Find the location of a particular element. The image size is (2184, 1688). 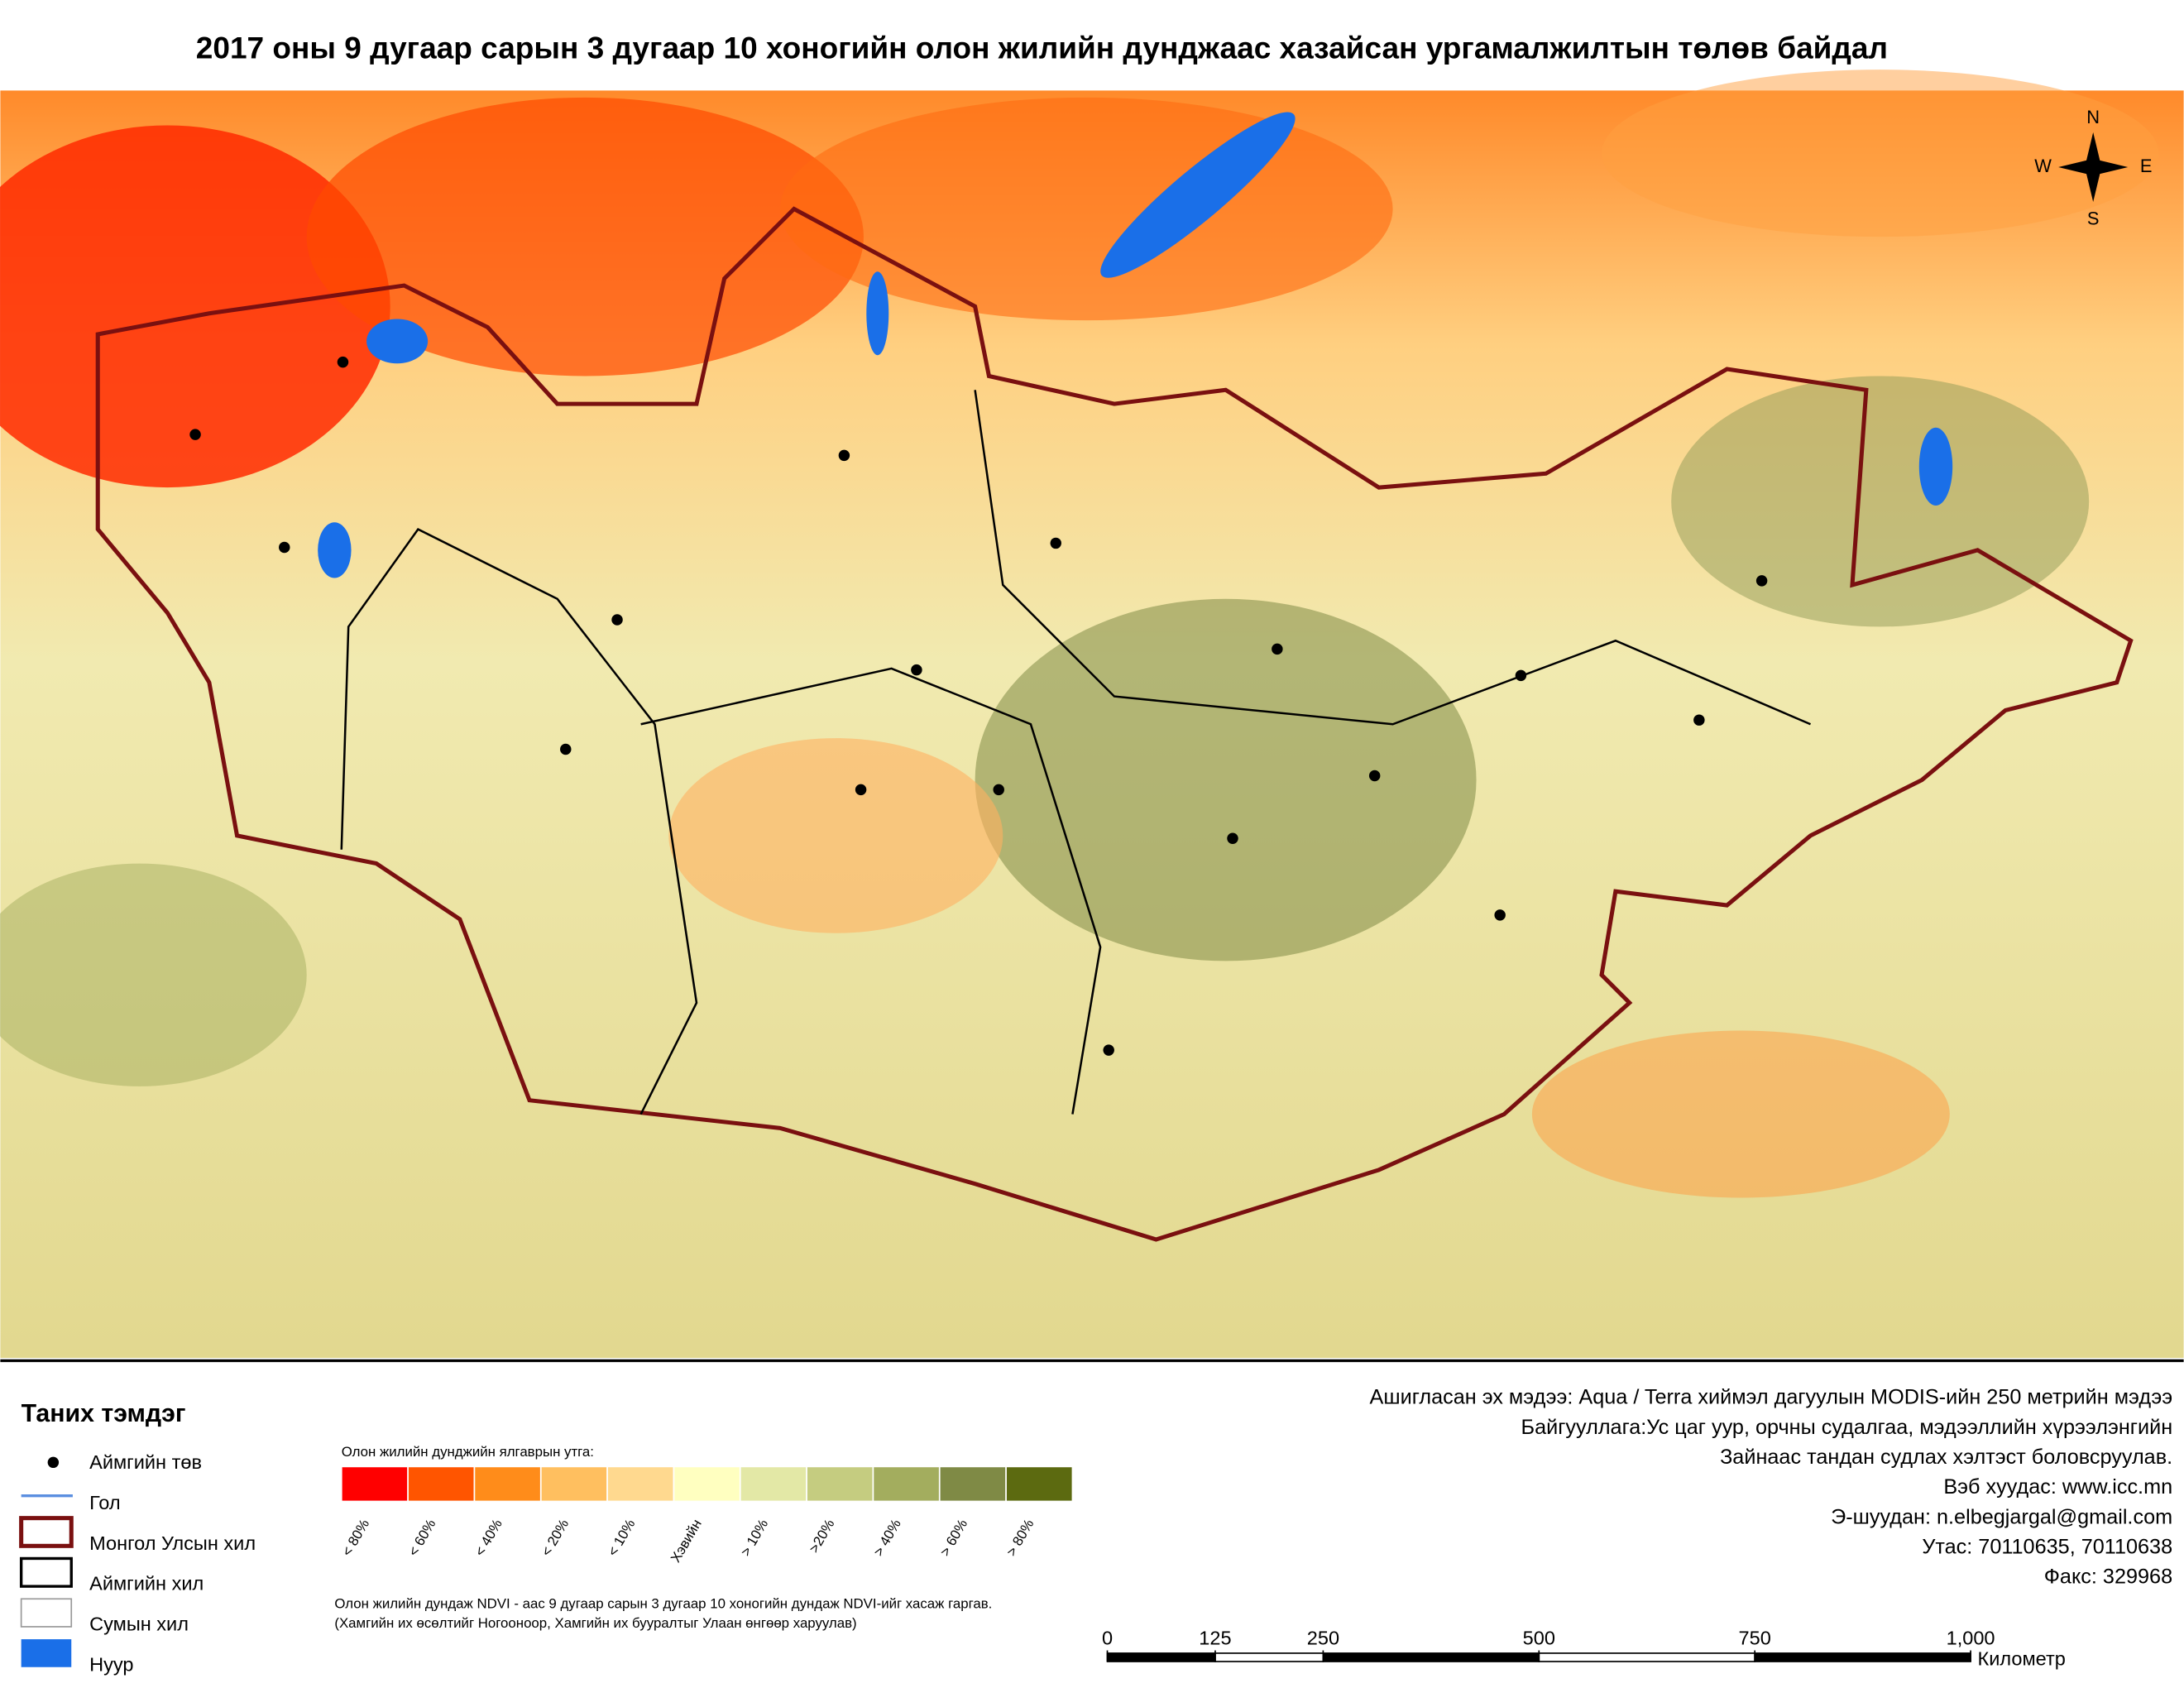

scale-tick-label: 750 is located at coordinates (1755, 1637).